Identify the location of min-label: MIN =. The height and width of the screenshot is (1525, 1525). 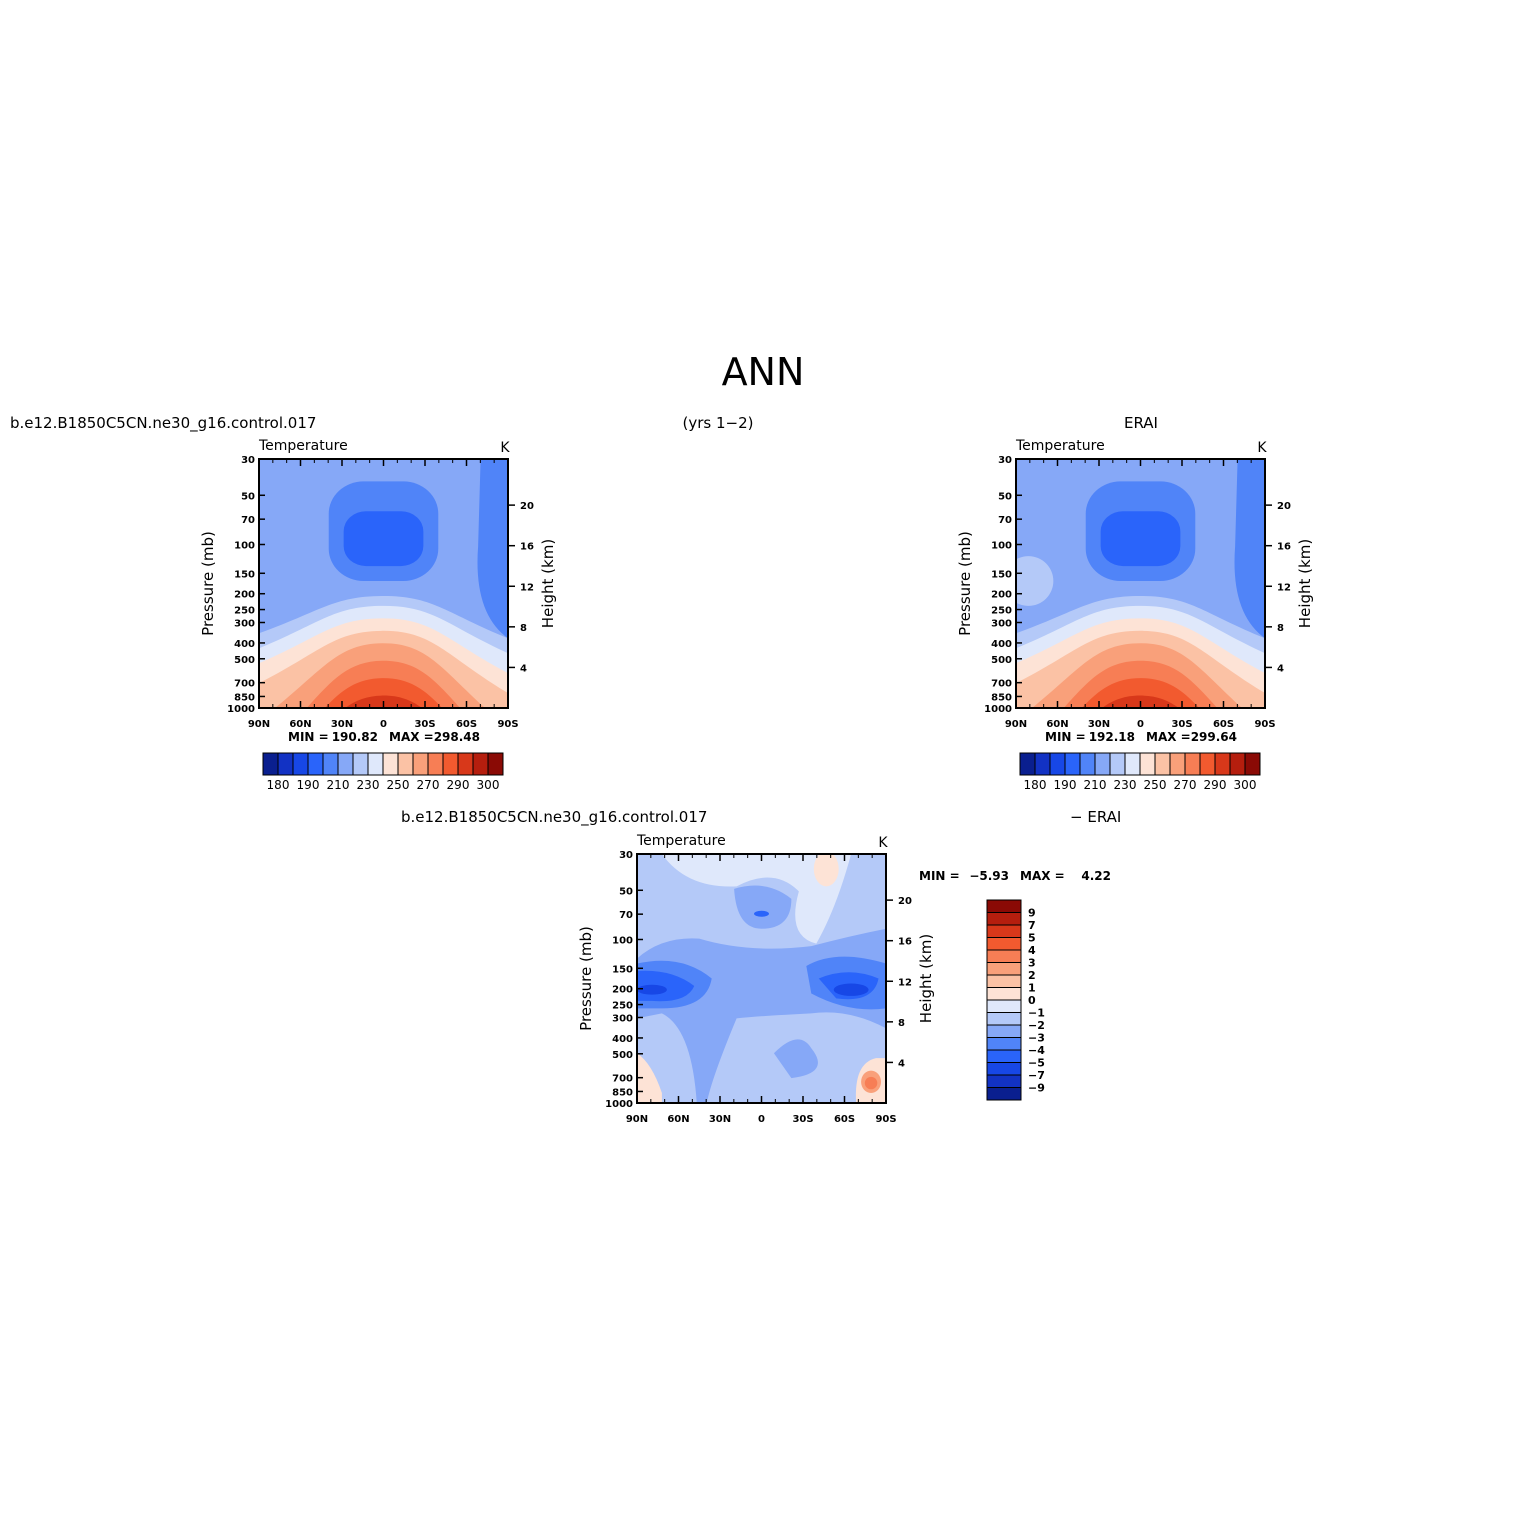
(308, 737).